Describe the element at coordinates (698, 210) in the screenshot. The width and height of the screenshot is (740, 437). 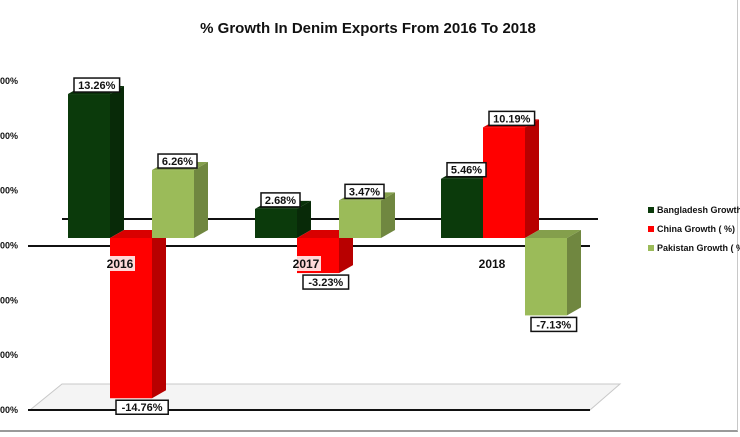
I see `legend-label: Bangladesh Growth` at that location.